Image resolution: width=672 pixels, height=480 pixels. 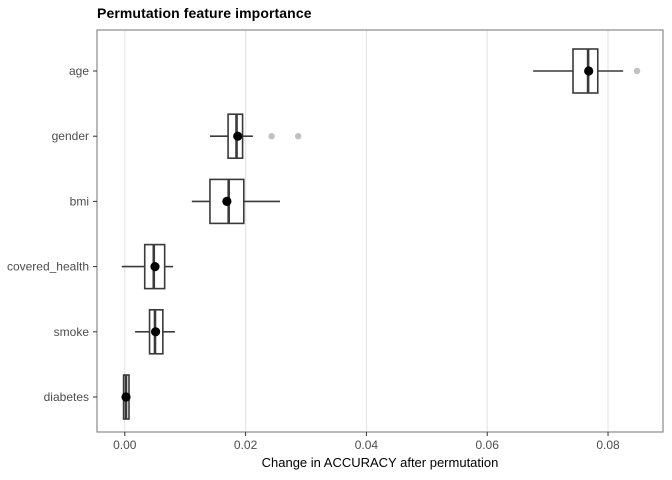 I want to click on y-axis-label-gender: gender, so click(x=70, y=136).